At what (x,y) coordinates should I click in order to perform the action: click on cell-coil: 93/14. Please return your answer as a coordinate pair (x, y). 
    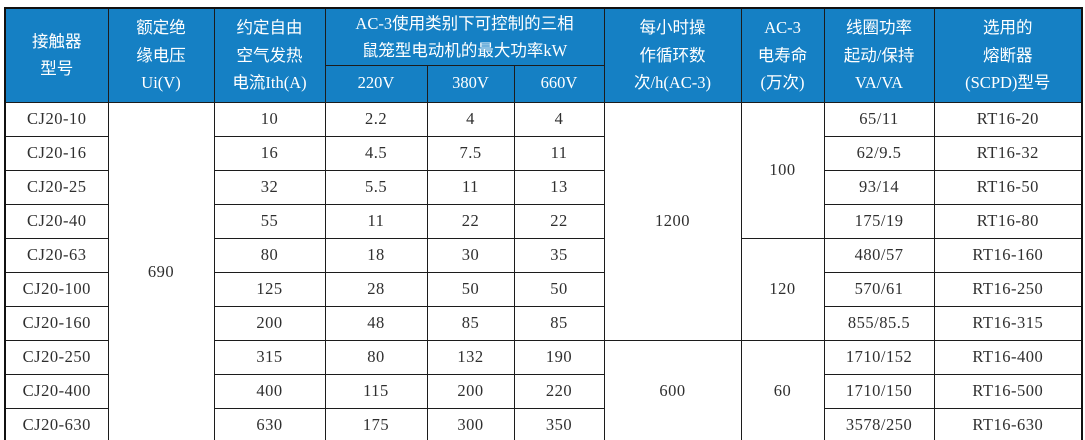
    Looking at the image, I should click on (879, 187).